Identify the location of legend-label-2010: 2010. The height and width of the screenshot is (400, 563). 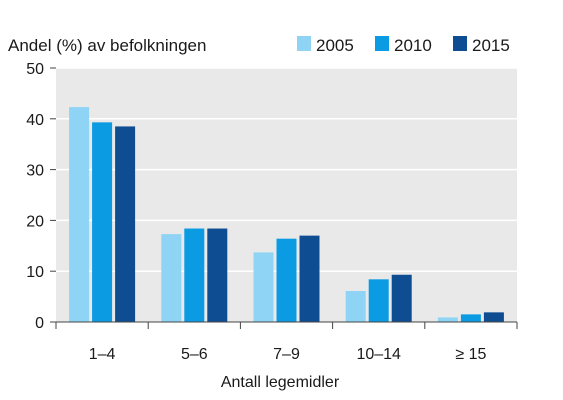
(413, 45).